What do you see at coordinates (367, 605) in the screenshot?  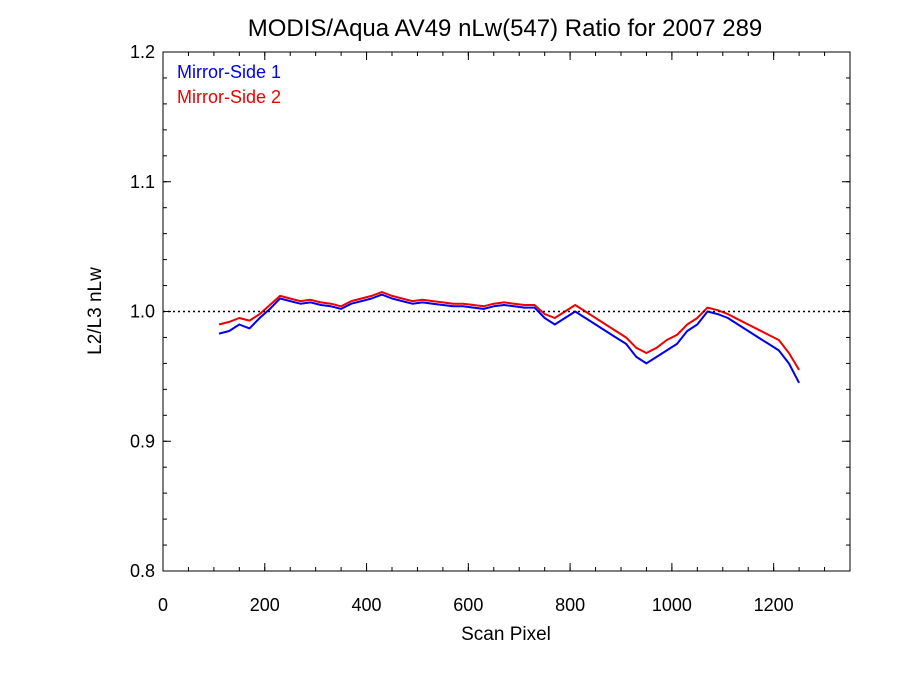 I see `x-tick-label: 400` at bounding box center [367, 605].